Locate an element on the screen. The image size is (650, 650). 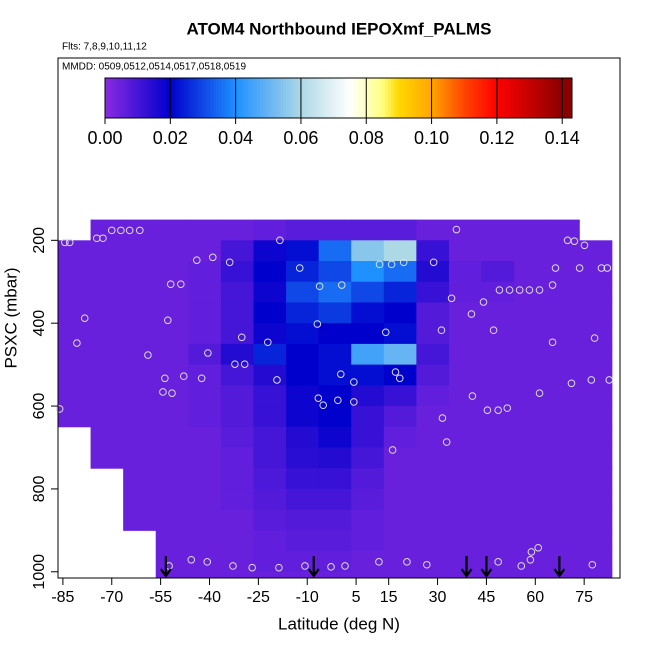
chart-title: ATOM4 Northbound IEPOXmf_PALMS is located at coordinates (338, 28).